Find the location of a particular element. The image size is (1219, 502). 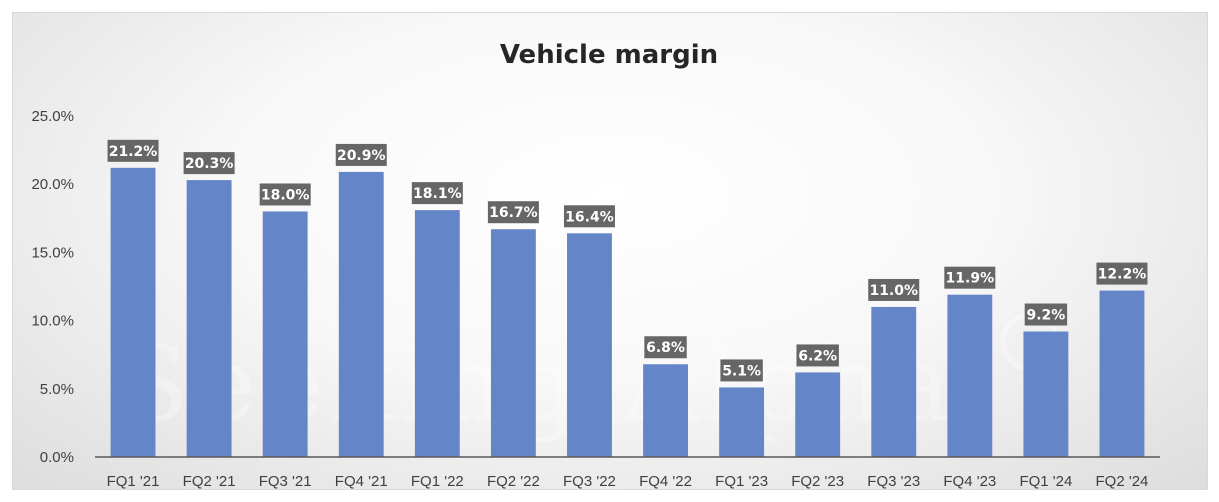

data-label: 21.2% is located at coordinates (133, 152).